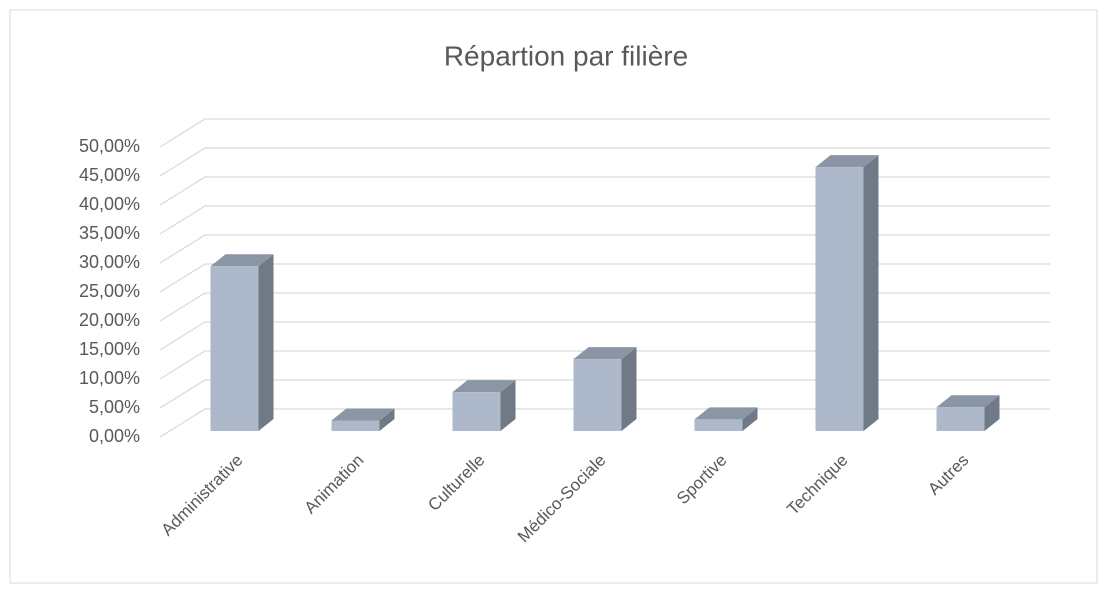  I want to click on y-tick-label: 20,00%, so click(109, 320).